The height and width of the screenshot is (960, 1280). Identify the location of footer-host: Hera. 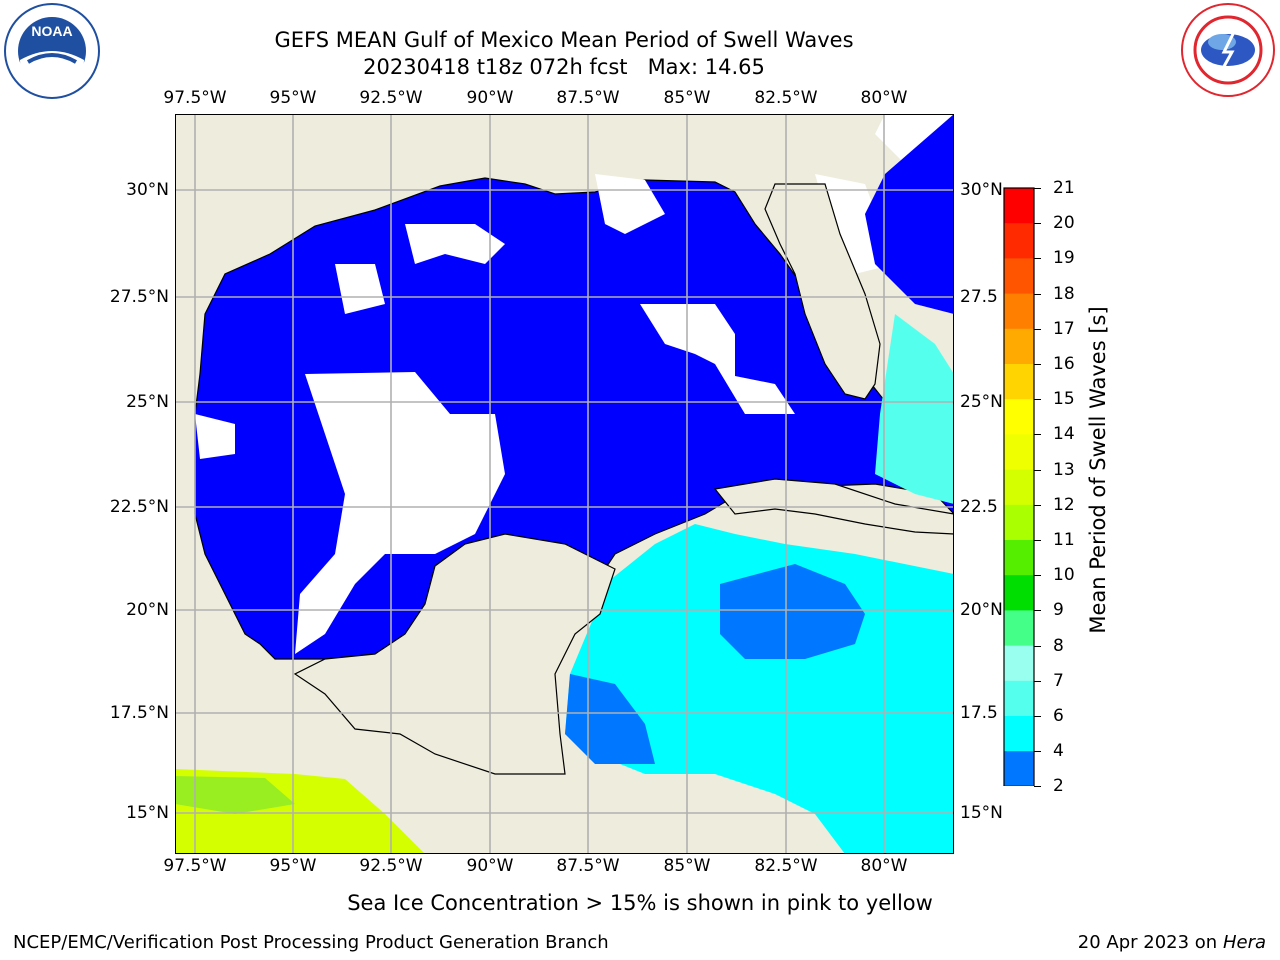
(1244, 942).